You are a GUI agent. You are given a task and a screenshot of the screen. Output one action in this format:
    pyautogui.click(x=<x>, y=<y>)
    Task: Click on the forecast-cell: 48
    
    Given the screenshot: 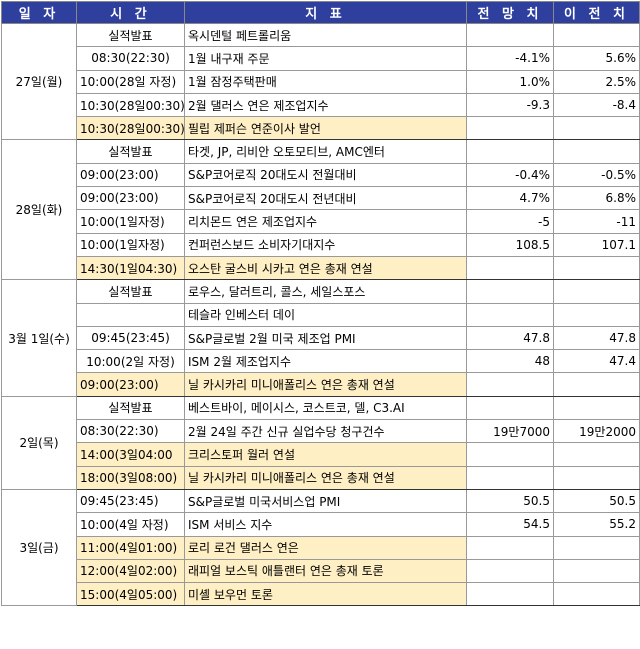 What is the action you would take?
    pyautogui.click(x=510, y=361)
    